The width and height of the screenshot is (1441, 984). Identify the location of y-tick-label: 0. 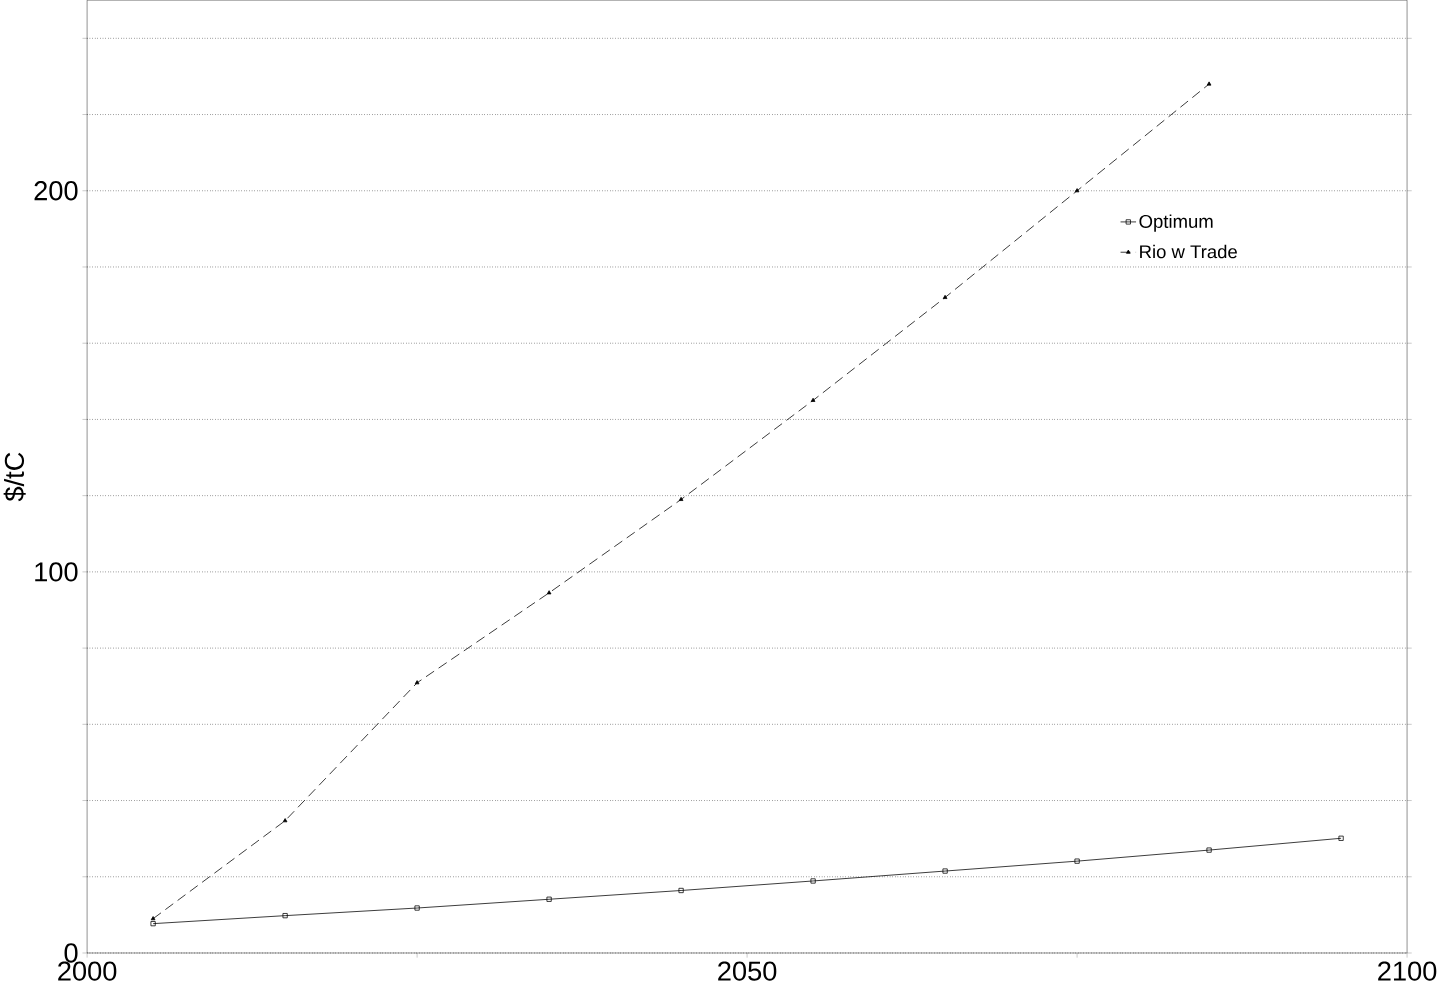
(71, 953).